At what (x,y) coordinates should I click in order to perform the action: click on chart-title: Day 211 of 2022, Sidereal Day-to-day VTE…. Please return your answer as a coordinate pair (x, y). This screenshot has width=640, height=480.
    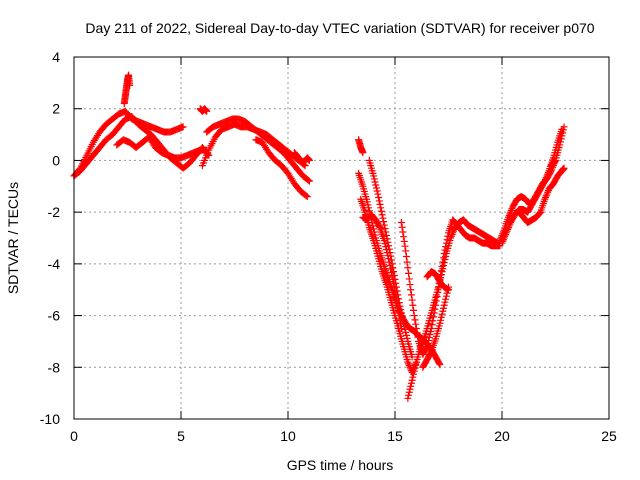
    Looking at the image, I should click on (339, 28).